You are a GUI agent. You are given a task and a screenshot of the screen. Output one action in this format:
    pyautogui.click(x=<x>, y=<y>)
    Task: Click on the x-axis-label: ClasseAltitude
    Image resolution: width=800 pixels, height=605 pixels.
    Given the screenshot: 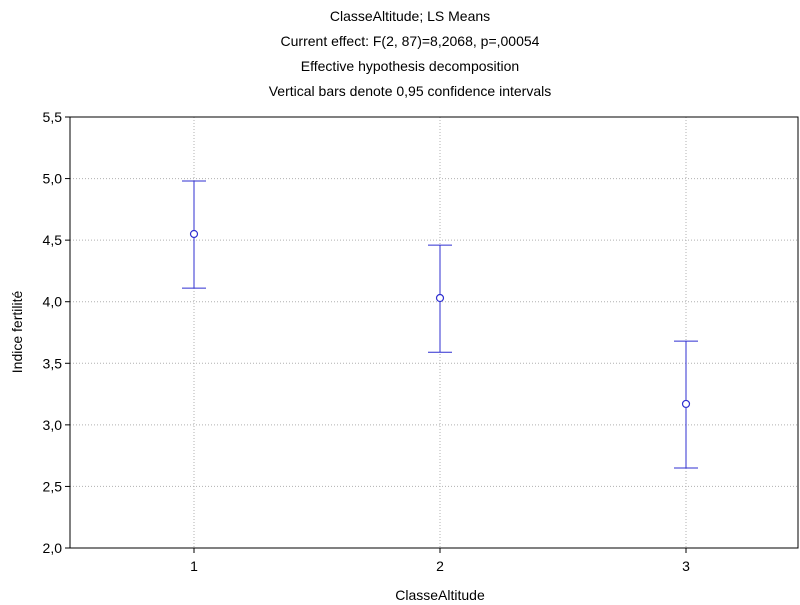 What is the action you would take?
    pyautogui.click(x=440, y=595)
    